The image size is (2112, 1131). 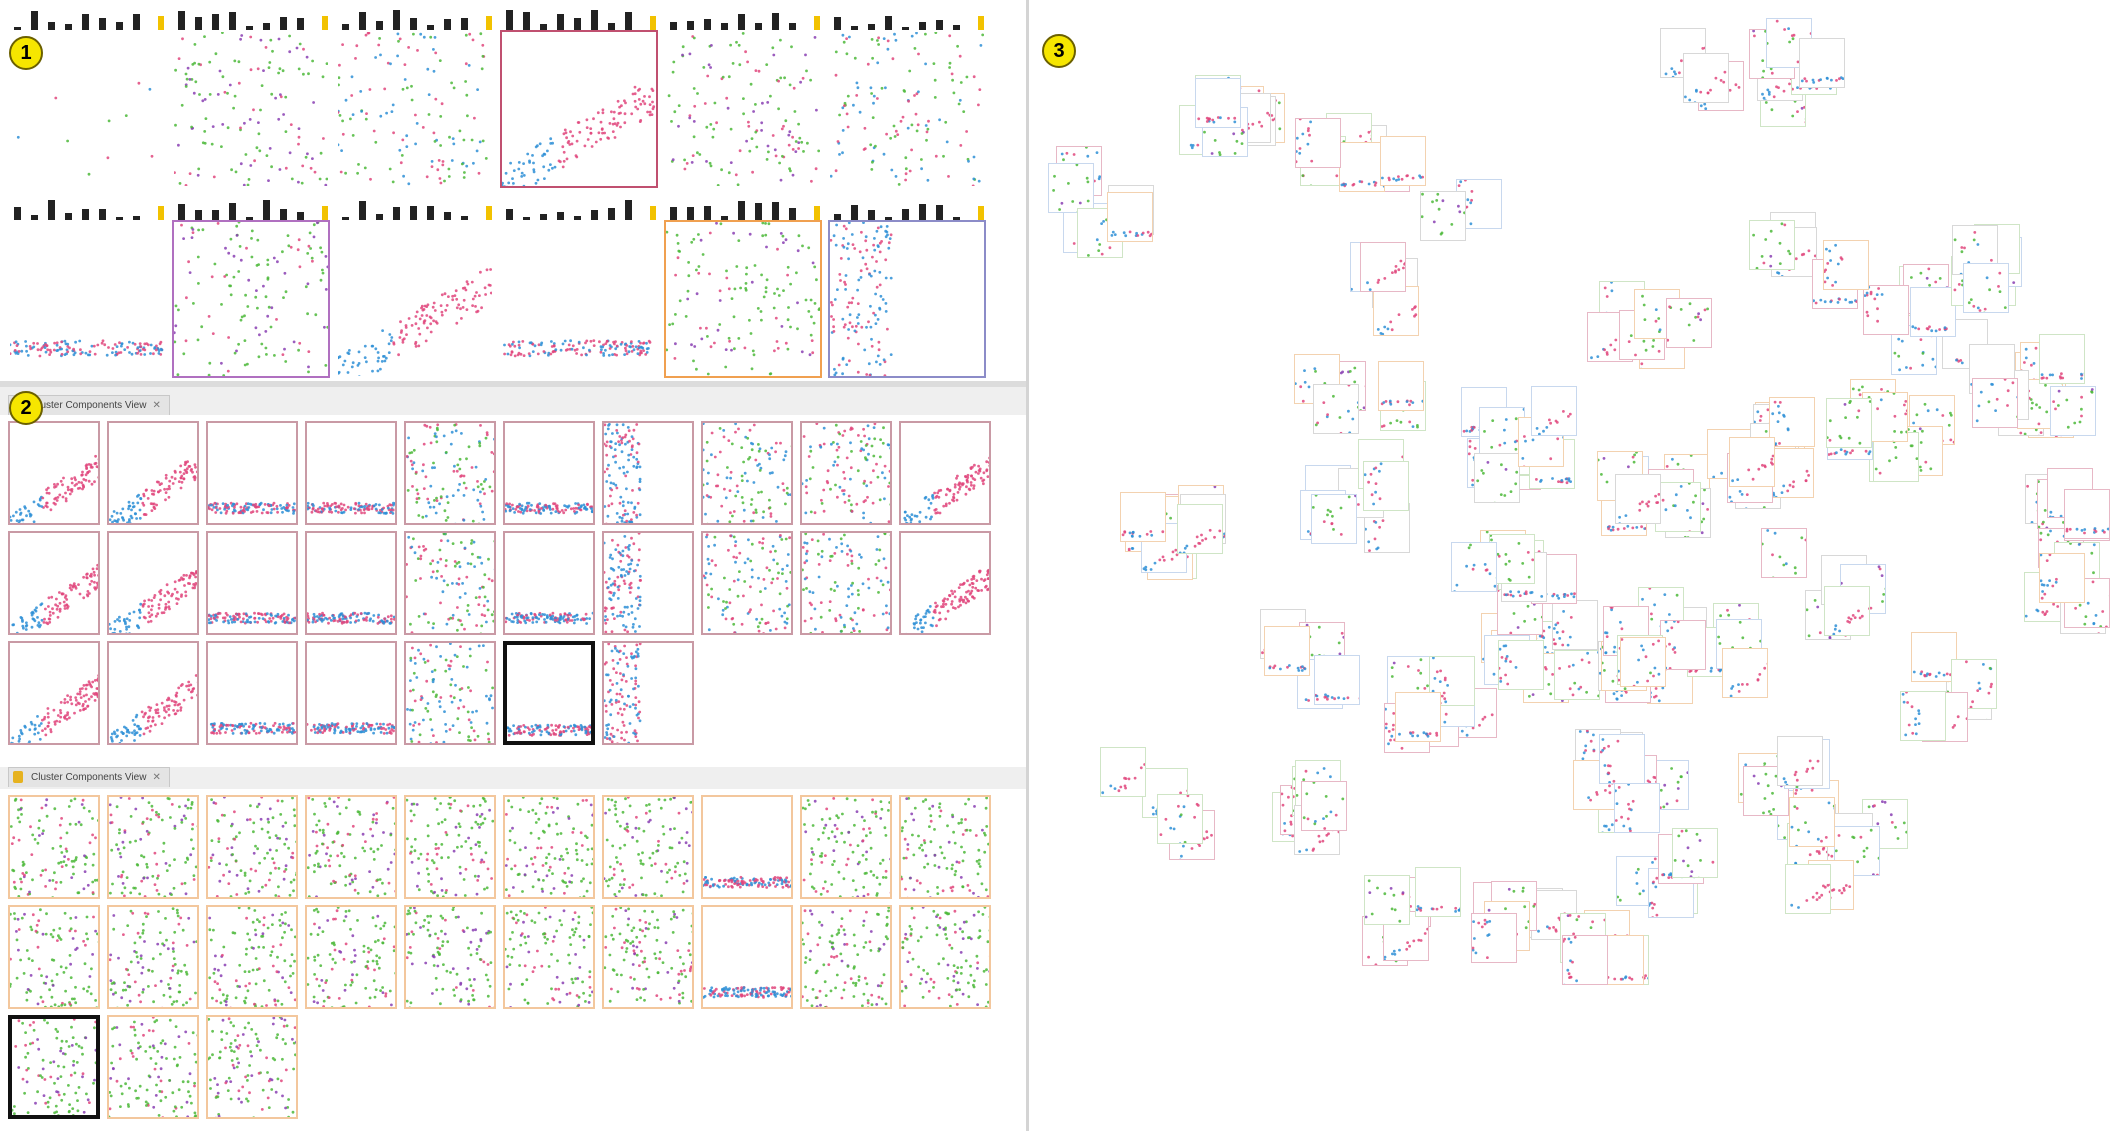 What do you see at coordinates (156, 405) in the screenshot?
I see `close-icon: ✕` at bounding box center [156, 405].